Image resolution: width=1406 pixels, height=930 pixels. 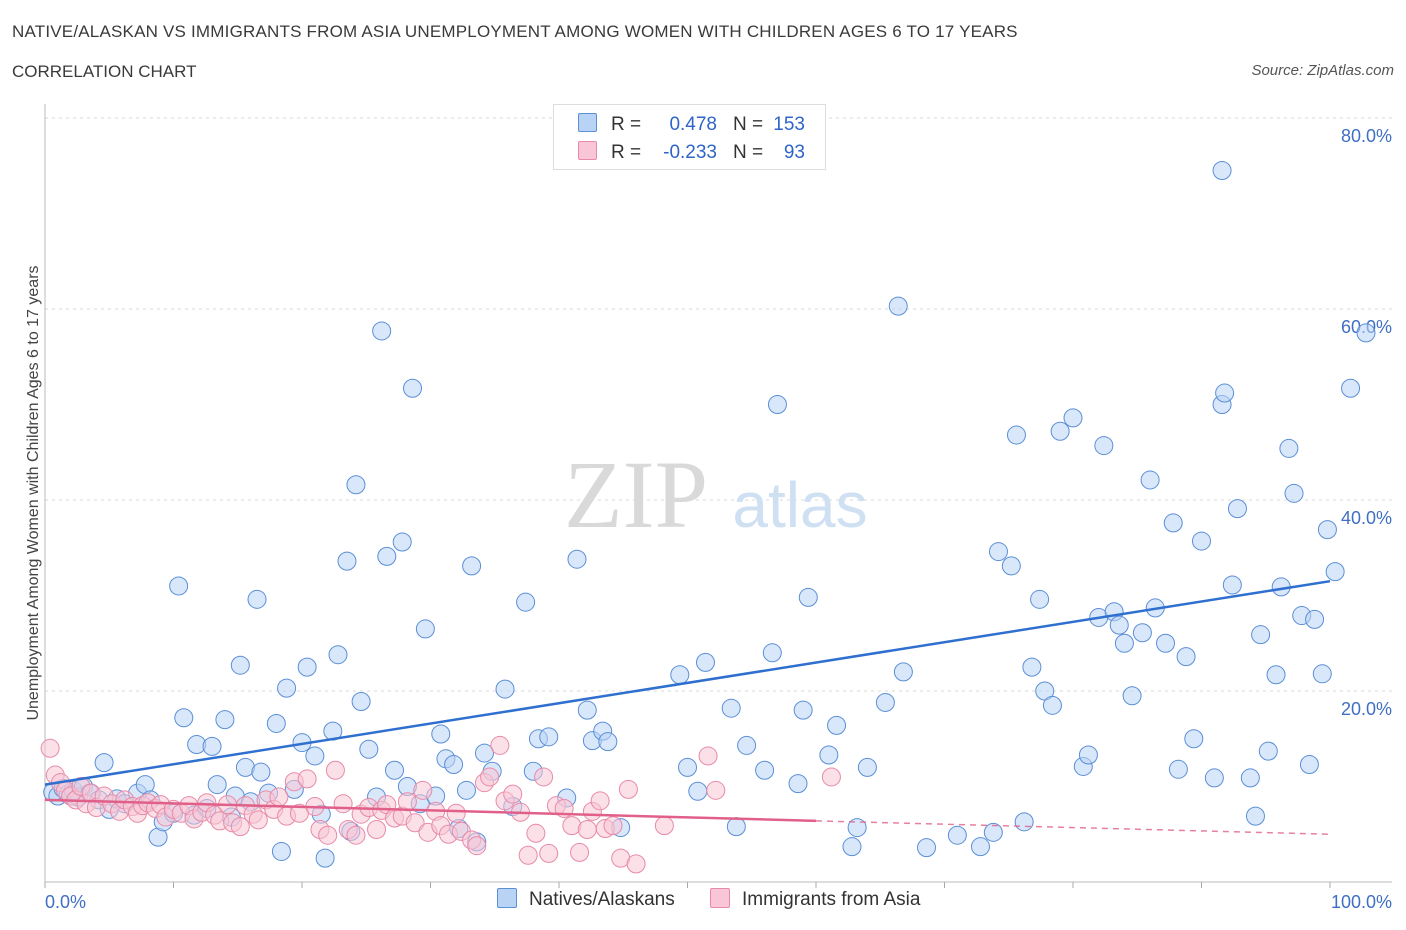 What do you see at coordinates (1366, 422) in the screenshot?
I see `y-tick-labels: 20.0%40.0%60.0%80.0%` at bounding box center [1366, 422].